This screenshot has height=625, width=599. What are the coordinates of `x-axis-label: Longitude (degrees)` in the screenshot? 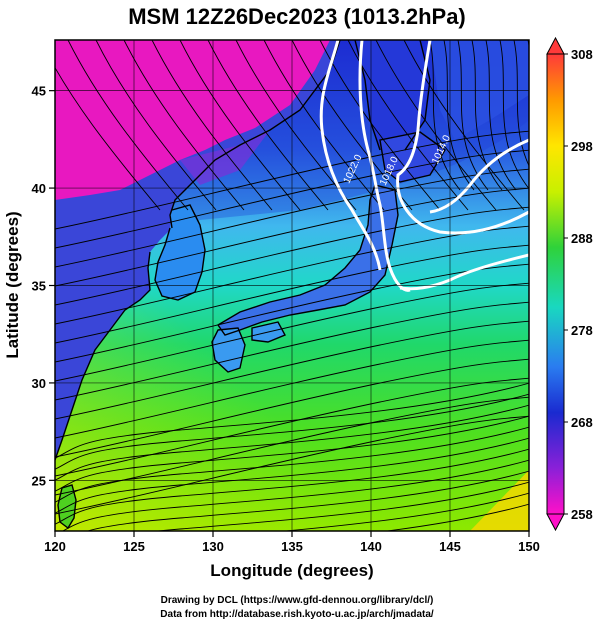 It's located at (291, 570).